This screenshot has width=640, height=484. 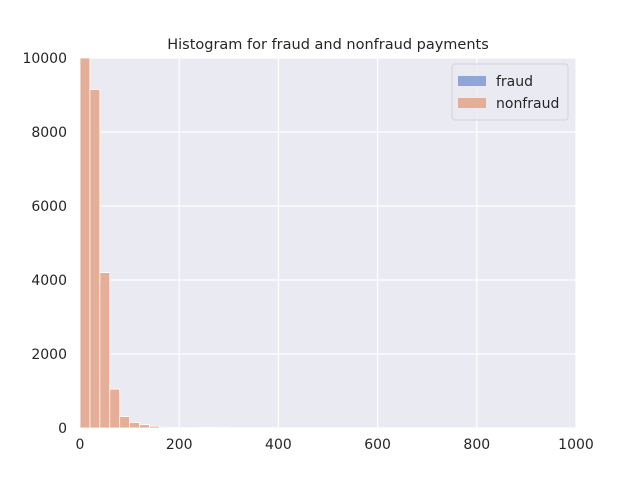 I want to click on y-axis-ticks: 0 2000 4000 6000 8000 10000, so click(x=44, y=244).